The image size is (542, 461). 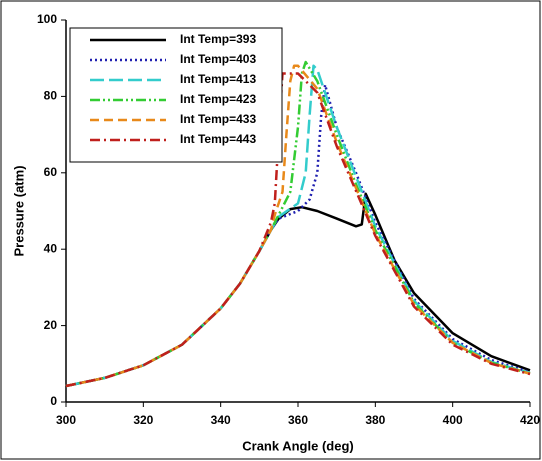 What do you see at coordinates (51, 248) in the screenshot?
I see `y-tick-label: 40` at bounding box center [51, 248].